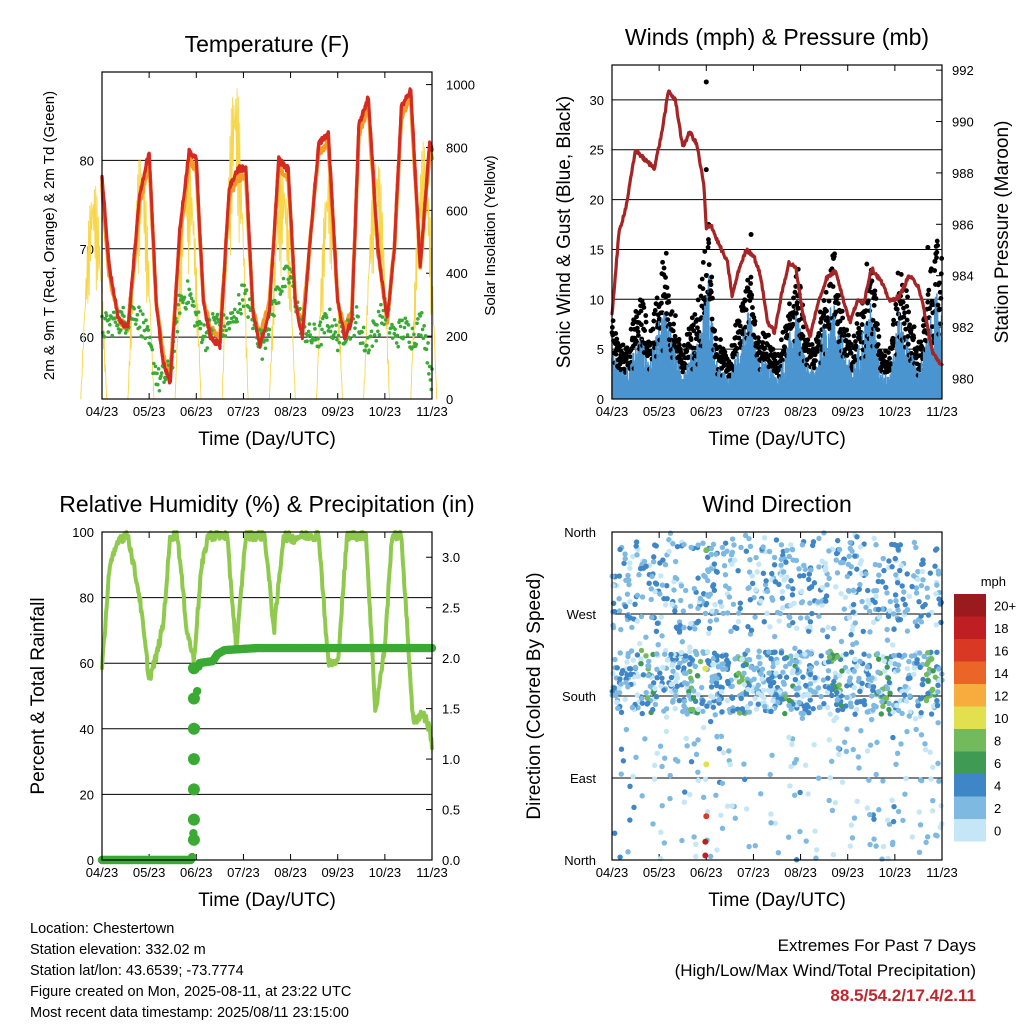  Describe the element at coordinates (942, 872) in the screenshot. I see `x-tick-label: 11/23` at that location.